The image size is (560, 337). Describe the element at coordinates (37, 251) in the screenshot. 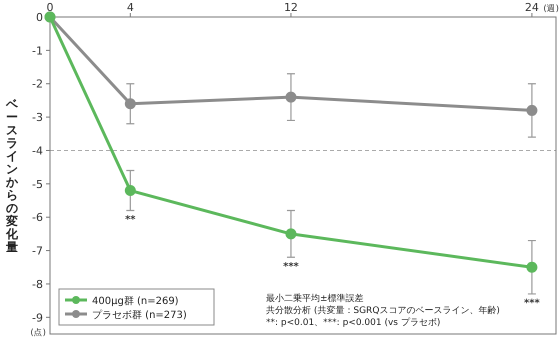

I see `y-tick-label: -7` at that location.